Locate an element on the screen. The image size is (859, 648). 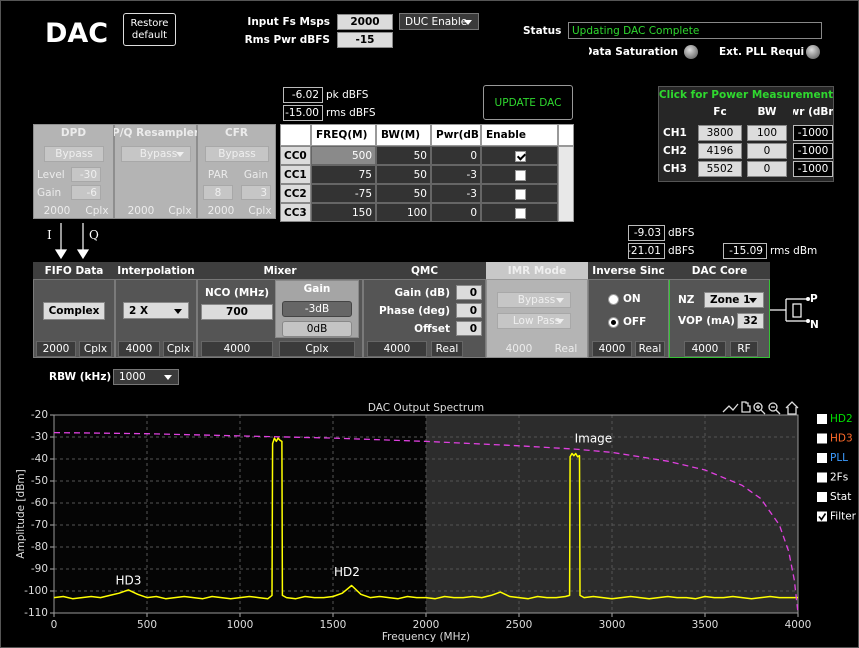
x-tick-label: 3000 is located at coordinates (612, 625).